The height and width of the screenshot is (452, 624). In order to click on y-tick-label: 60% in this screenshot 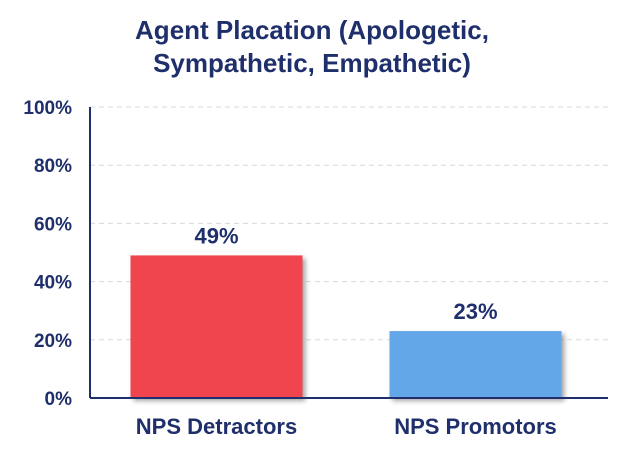, I will do `click(53, 224)`.